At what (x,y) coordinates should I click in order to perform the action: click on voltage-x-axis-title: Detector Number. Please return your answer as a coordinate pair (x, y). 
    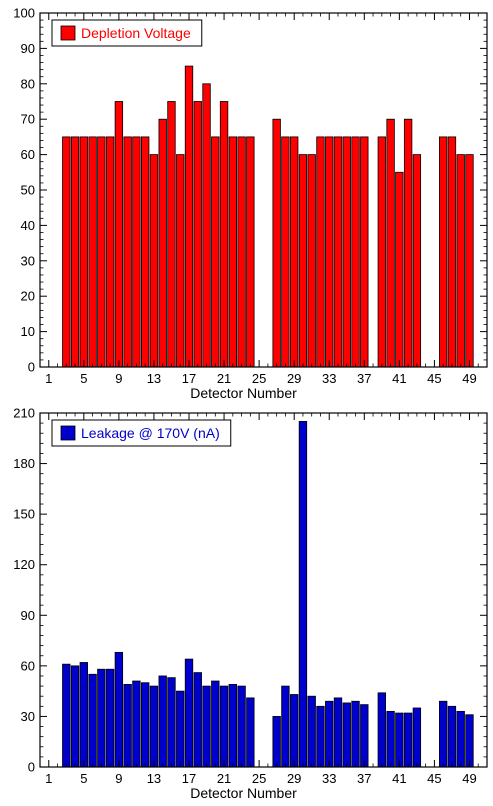
    Looking at the image, I should click on (243, 393).